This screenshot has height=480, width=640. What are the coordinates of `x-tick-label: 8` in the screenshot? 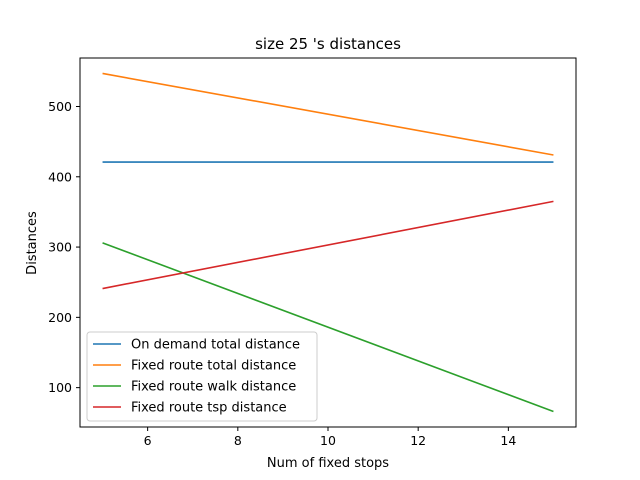 It's located at (238, 440).